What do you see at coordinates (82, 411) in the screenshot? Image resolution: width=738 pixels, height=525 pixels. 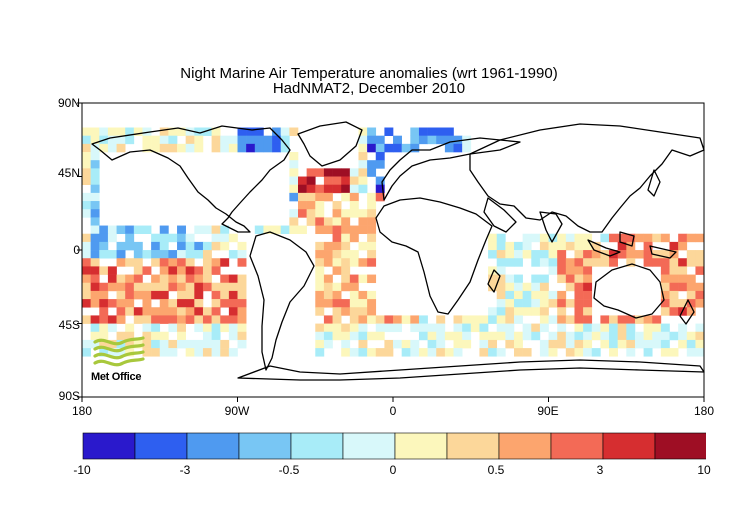 I see `lon-label-180w: 180` at bounding box center [82, 411].